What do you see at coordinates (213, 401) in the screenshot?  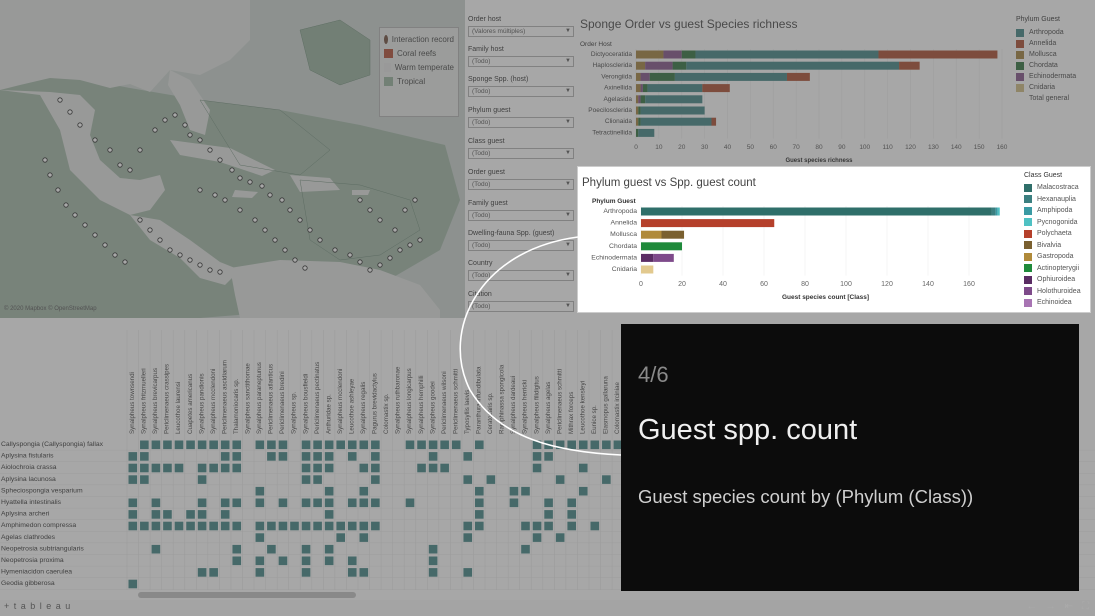 I see `column-header: Synalpheus mcclendoni` at bounding box center [213, 401].